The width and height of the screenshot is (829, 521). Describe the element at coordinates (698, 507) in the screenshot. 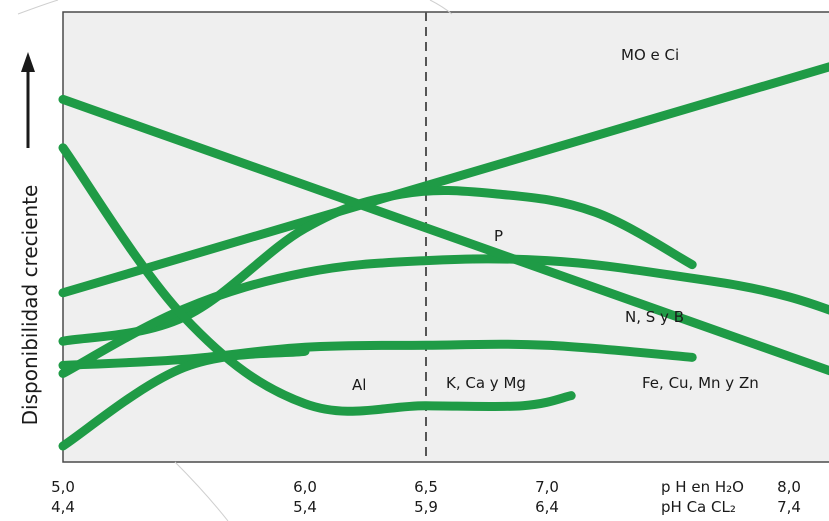

I see `x-axis-label-cacl2: pH Ca CL₂` at that location.